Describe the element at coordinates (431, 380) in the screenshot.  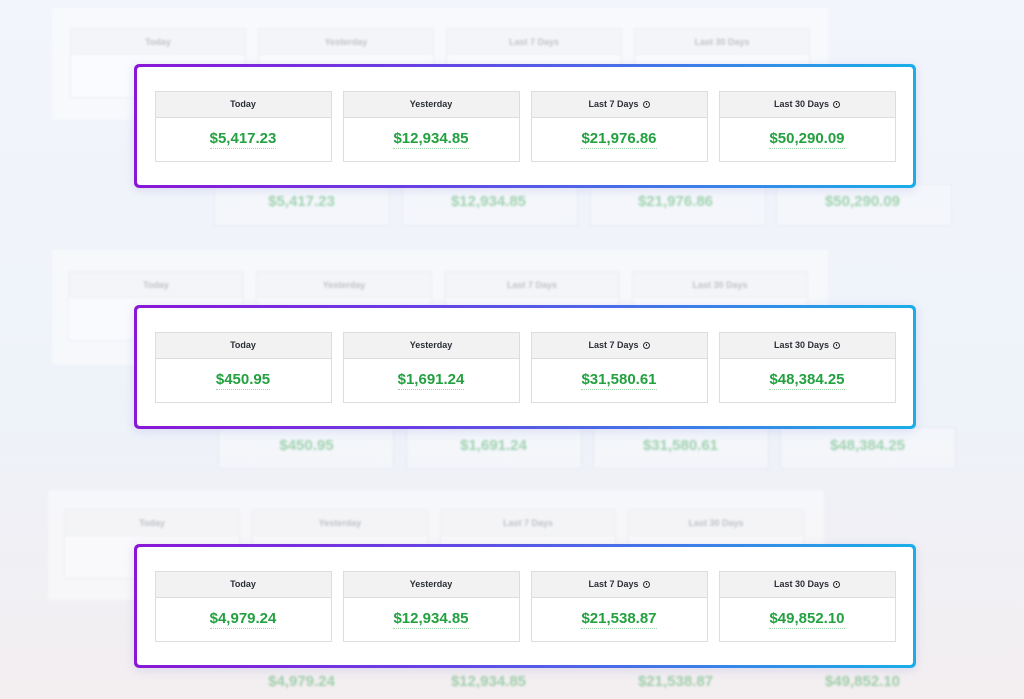
I see `yesterday-amount: $1,691.24` at that location.